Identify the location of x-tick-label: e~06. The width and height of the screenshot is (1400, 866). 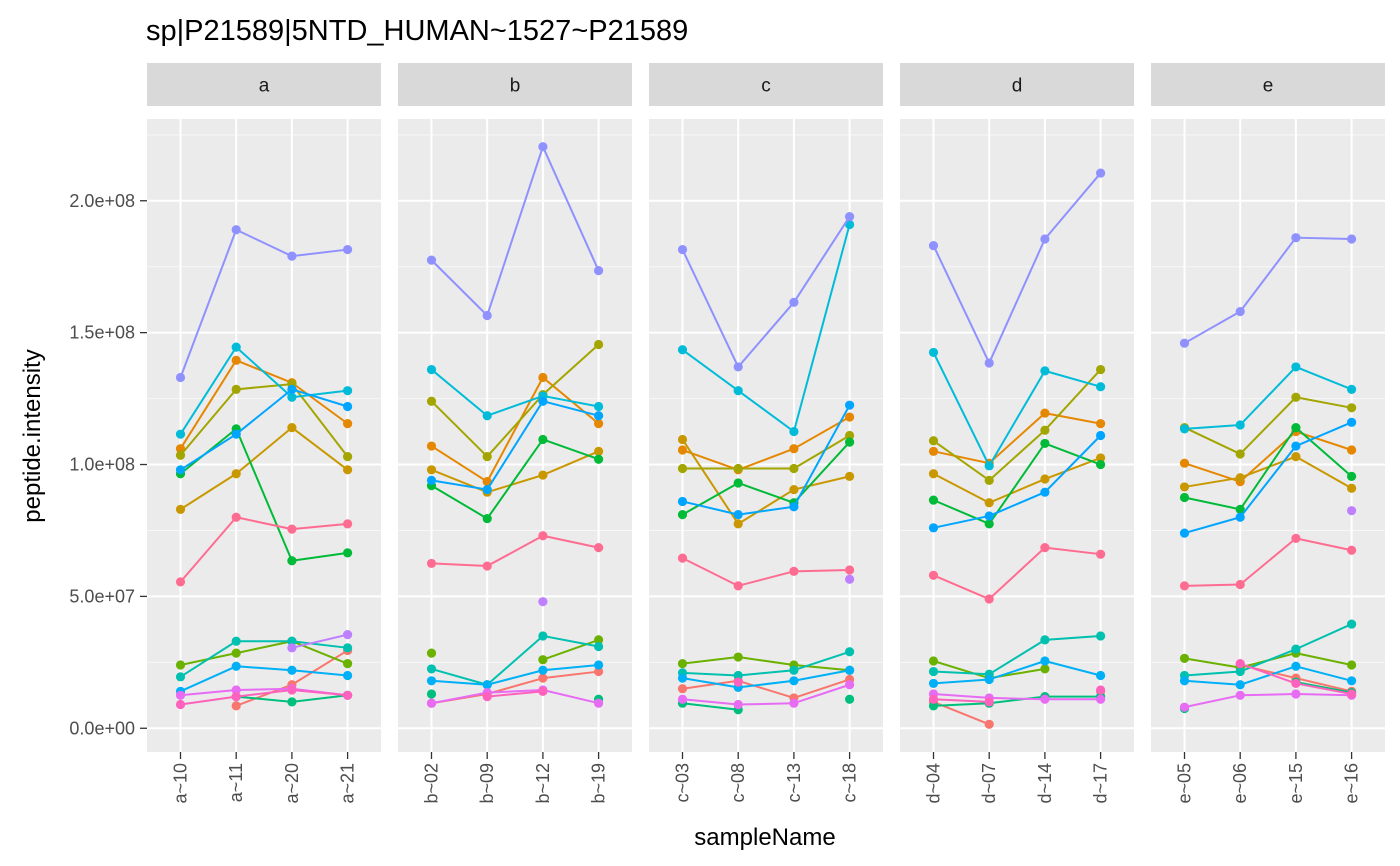
(1240, 783).